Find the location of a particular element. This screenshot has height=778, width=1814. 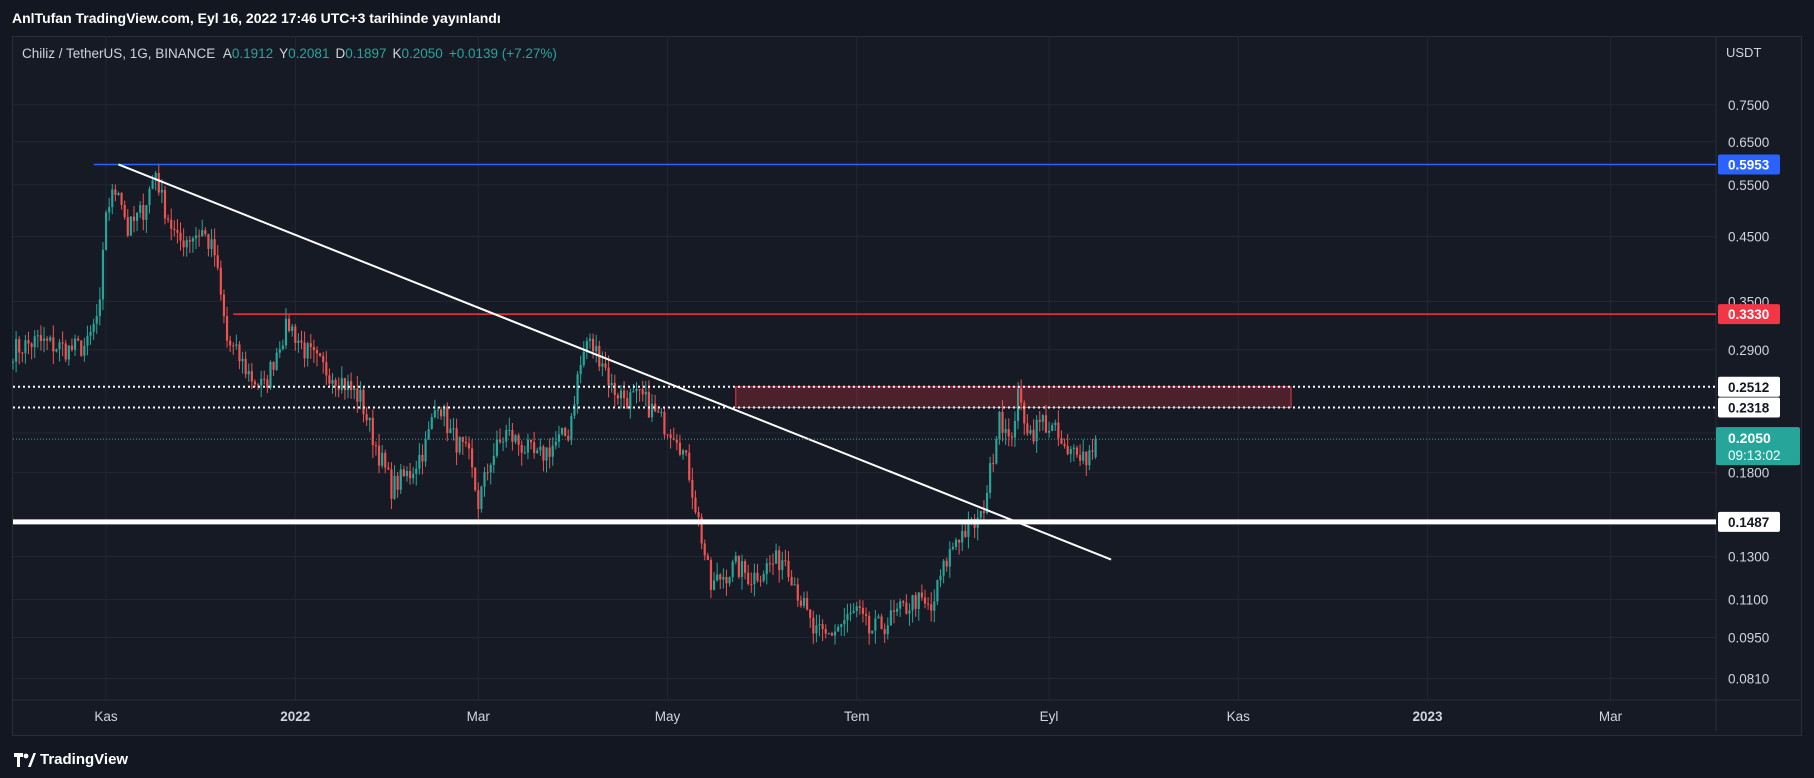

level-price-label-text: 0.2512 is located at coordinates (1748, 387).